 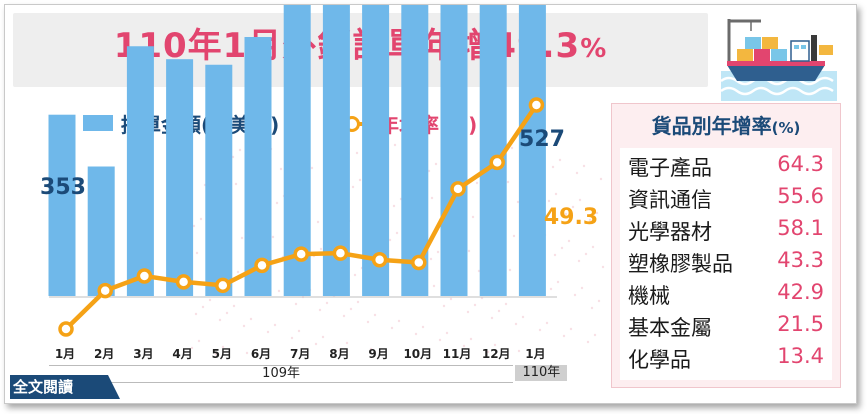 I want to click on list-item: 電子產品 64.3, so click(x=726, y=167).